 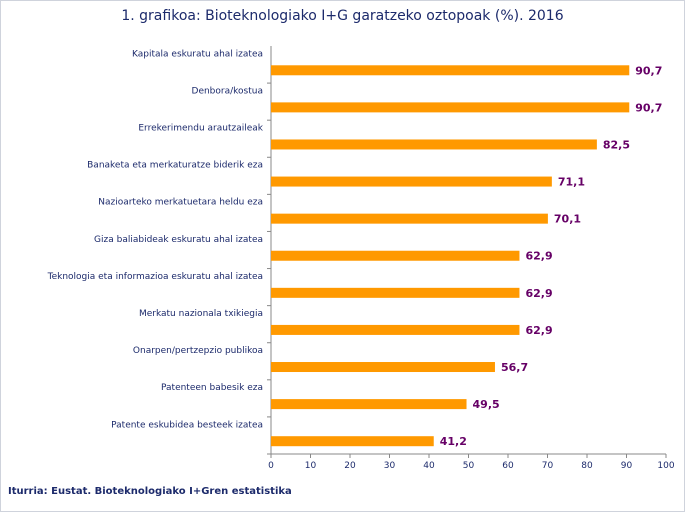 What do you see at coordinates (508, 466) in the screenshot?
I see `x-tick-label: 60` at bounding box center [508, 466].